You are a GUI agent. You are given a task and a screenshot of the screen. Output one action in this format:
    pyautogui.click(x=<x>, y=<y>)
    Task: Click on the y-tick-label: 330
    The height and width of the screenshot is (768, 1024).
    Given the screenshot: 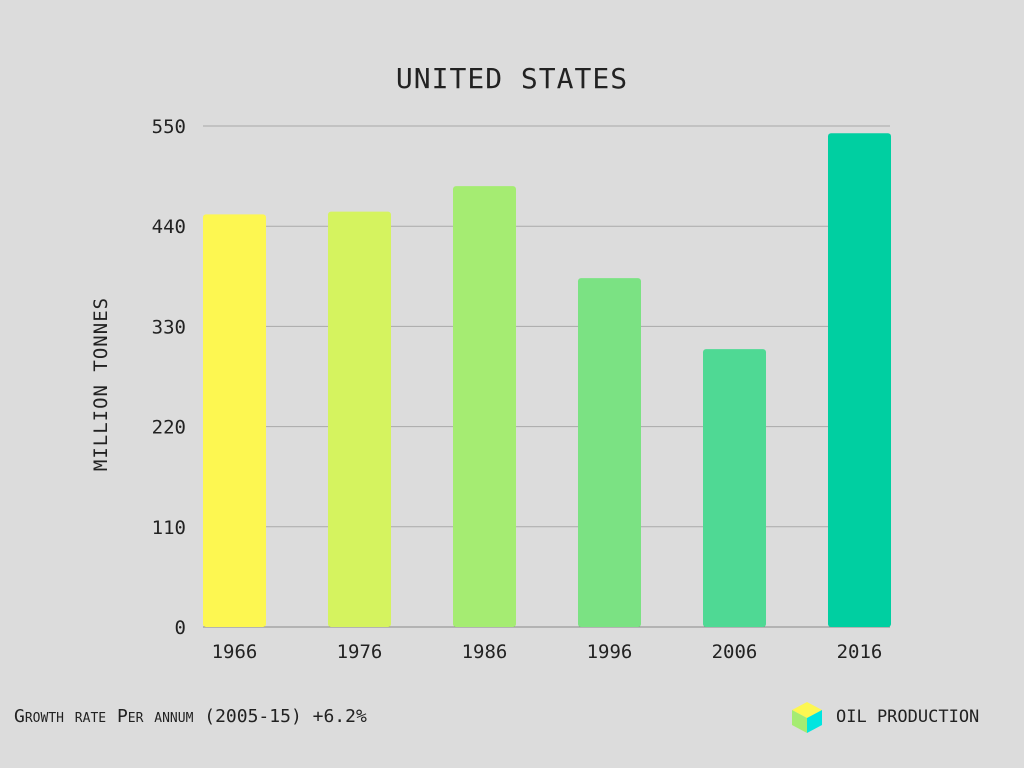 What is the action you would take?
    pyautogui.click(x=169, y=327)
    